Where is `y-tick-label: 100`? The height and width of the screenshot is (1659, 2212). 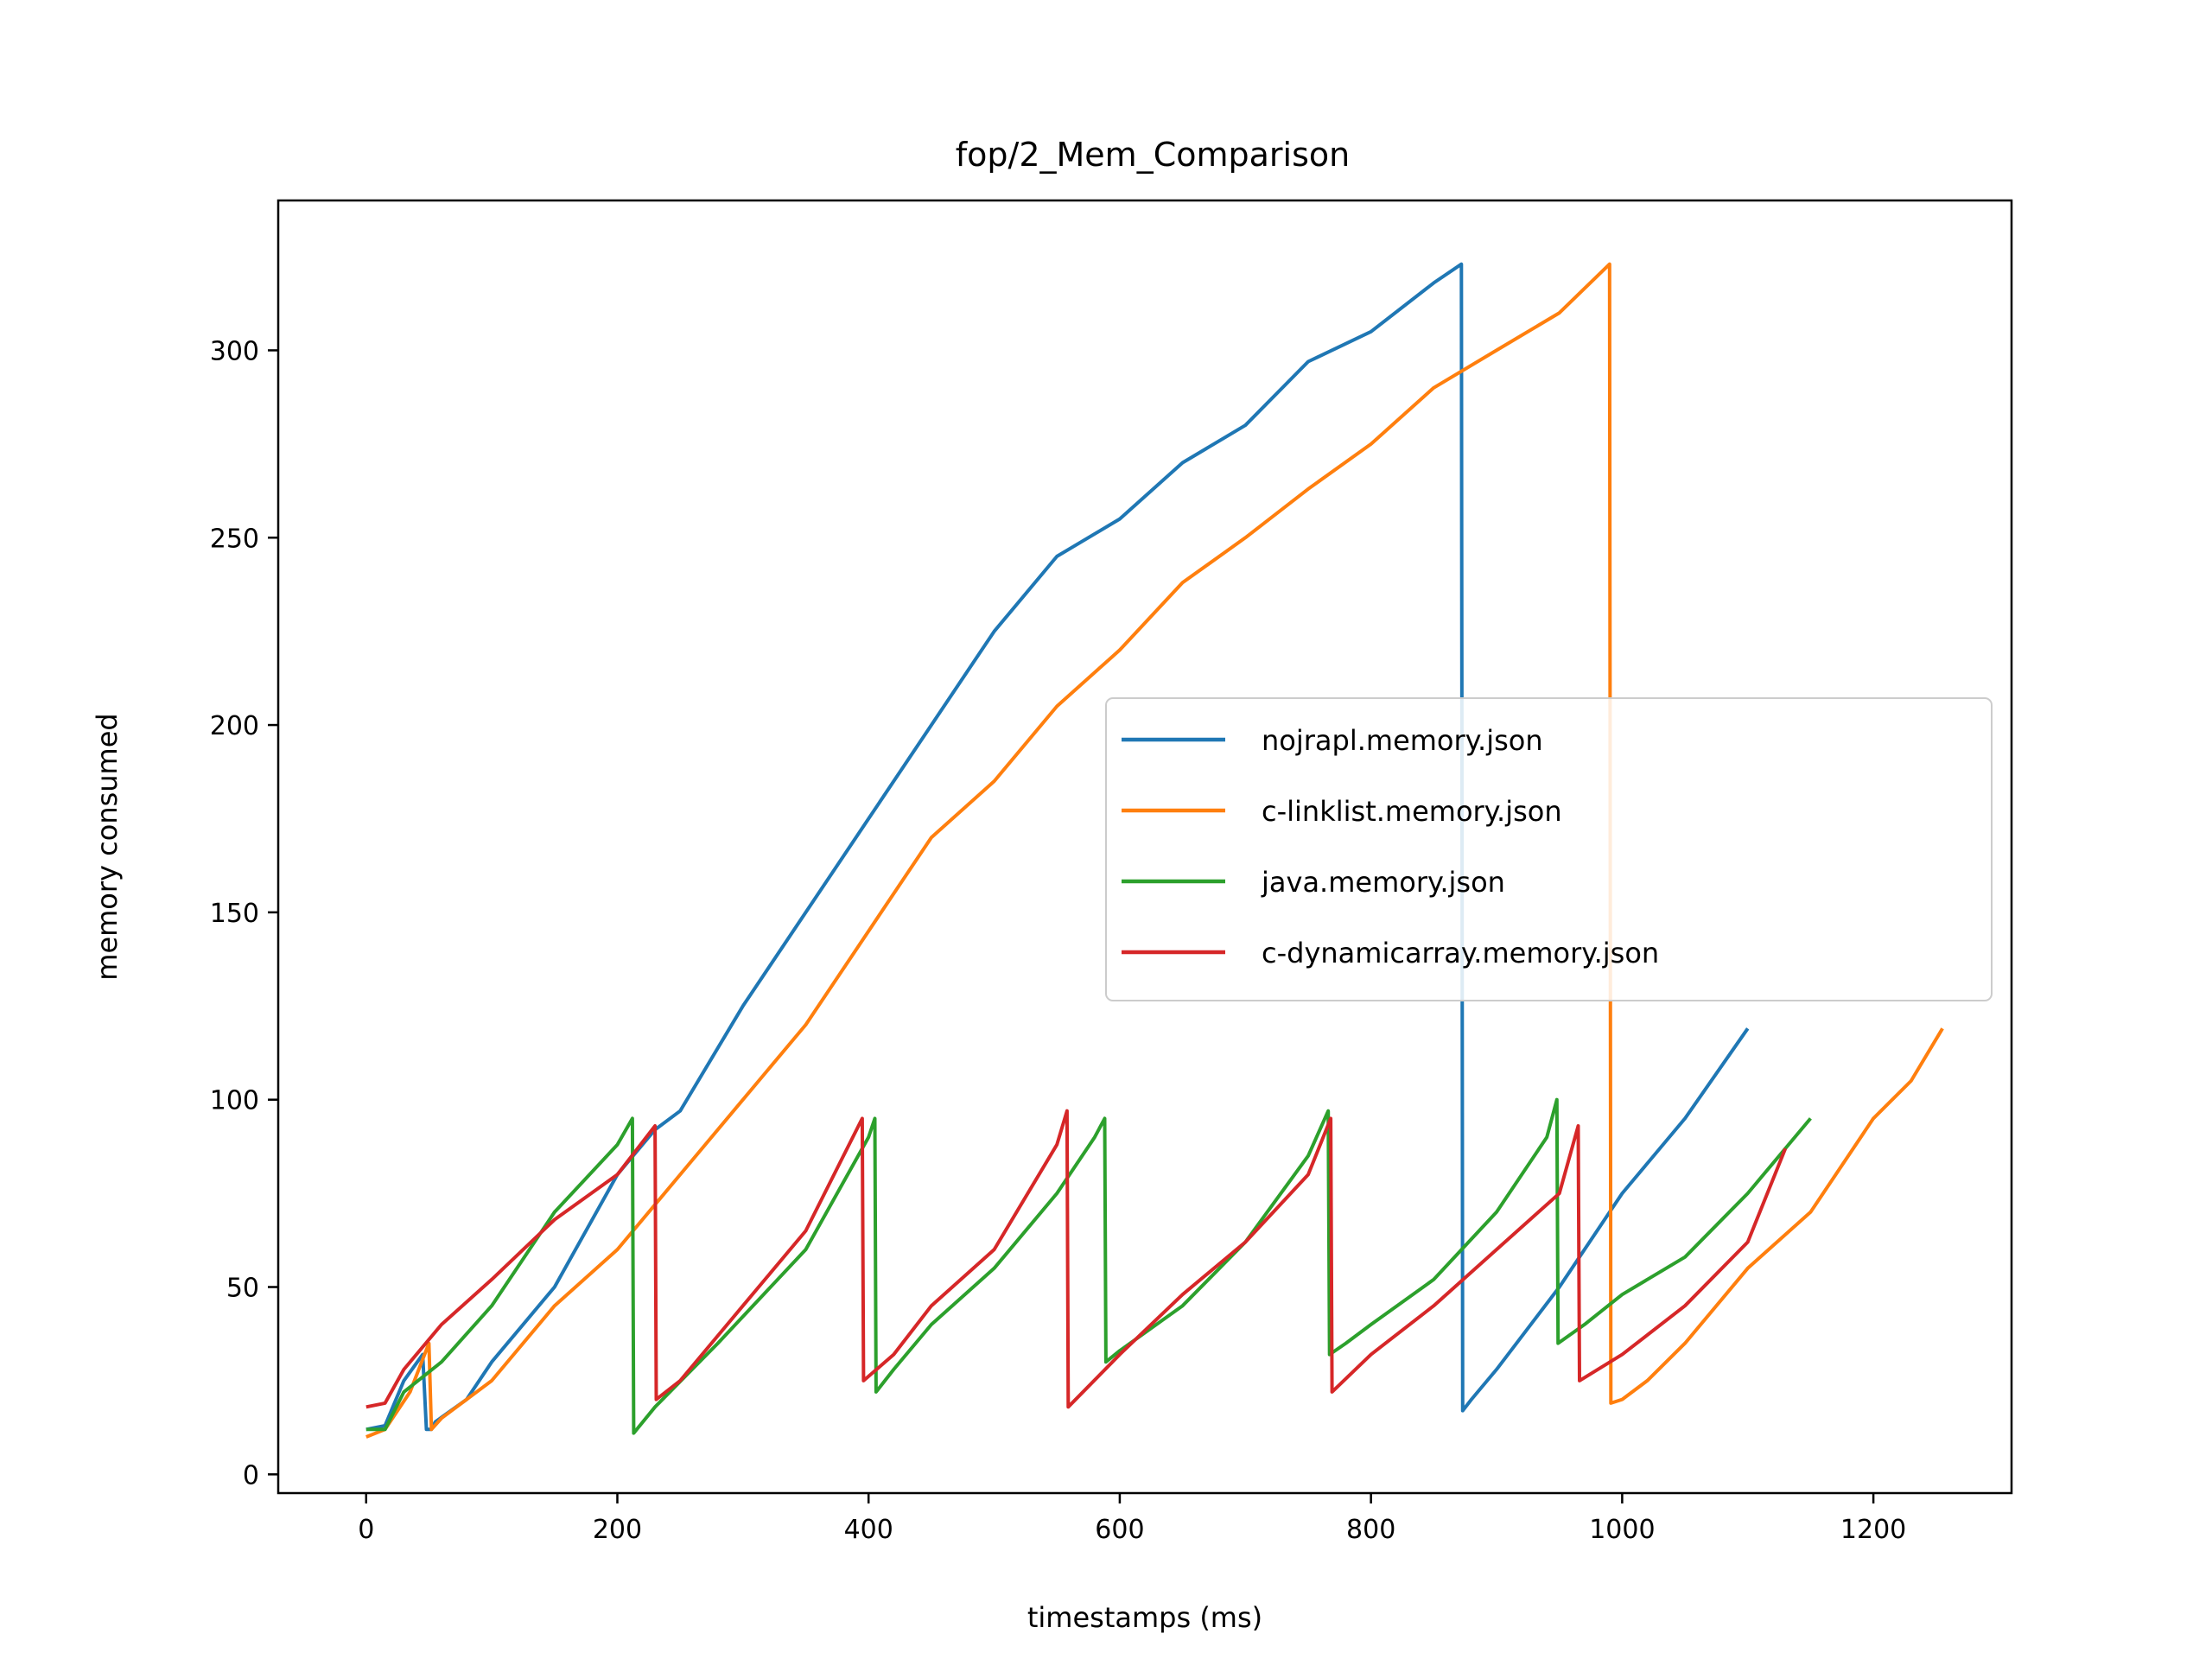 y-tick-label: 100 is located at coordinates (234, 1101).